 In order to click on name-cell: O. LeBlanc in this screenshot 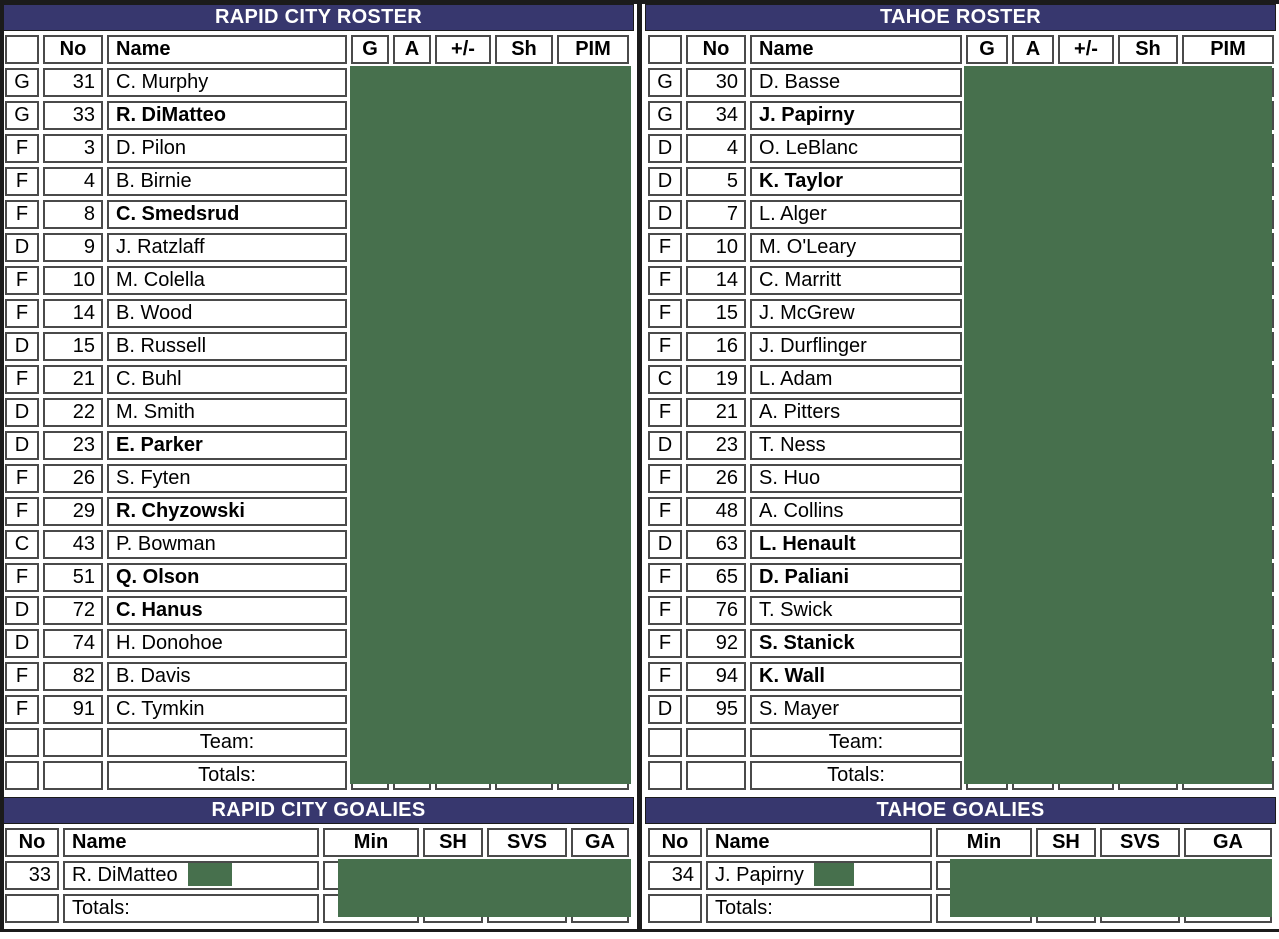, I will do `click(856, 148)`.